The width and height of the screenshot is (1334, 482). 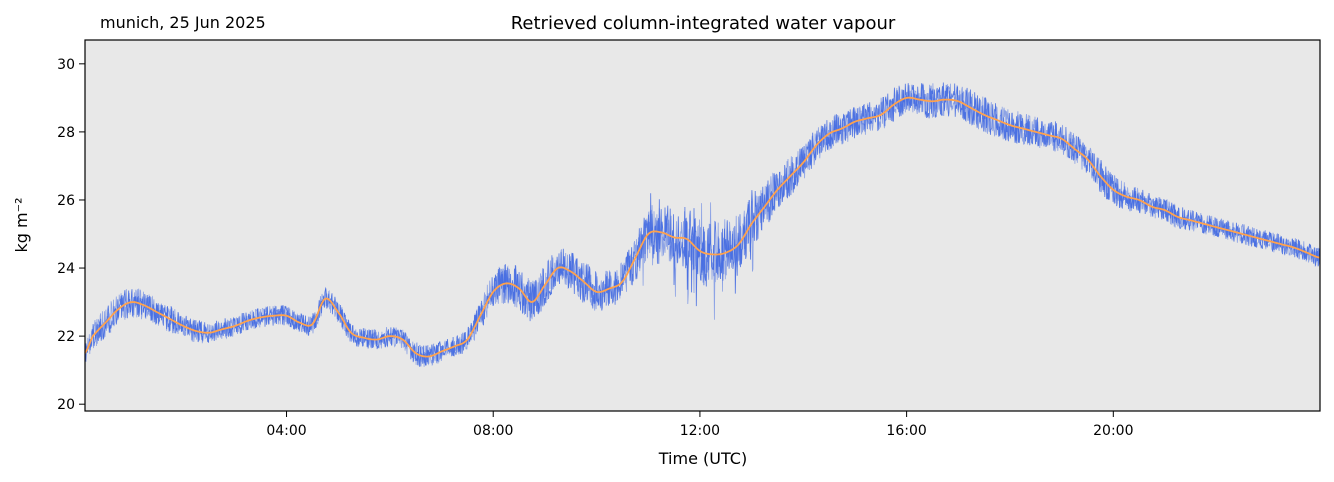 What do you see at coordinates (66, 65) in the screenshot?
I see `y-tick-label: 30` at bounding box center [66, 65].